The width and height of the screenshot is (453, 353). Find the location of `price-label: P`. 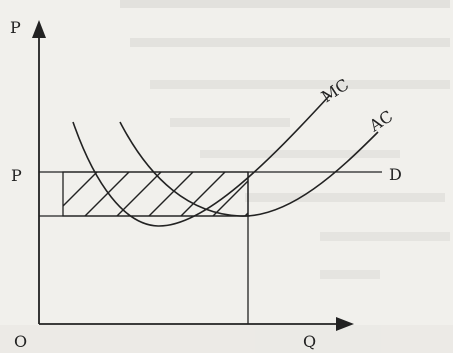

price-label: P is located at coordinates (16, 175).